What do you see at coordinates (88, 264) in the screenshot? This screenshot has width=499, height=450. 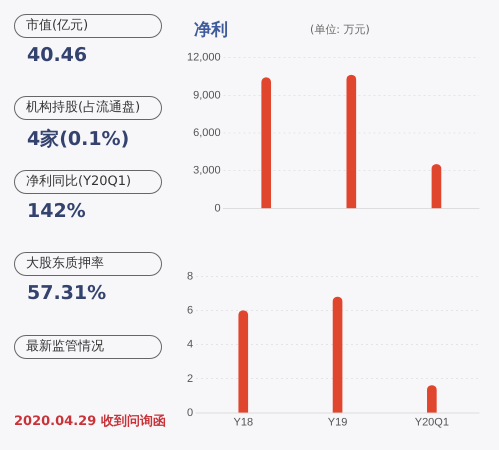 I see `text: 大股东质押率` at bounding box center [88, 264].